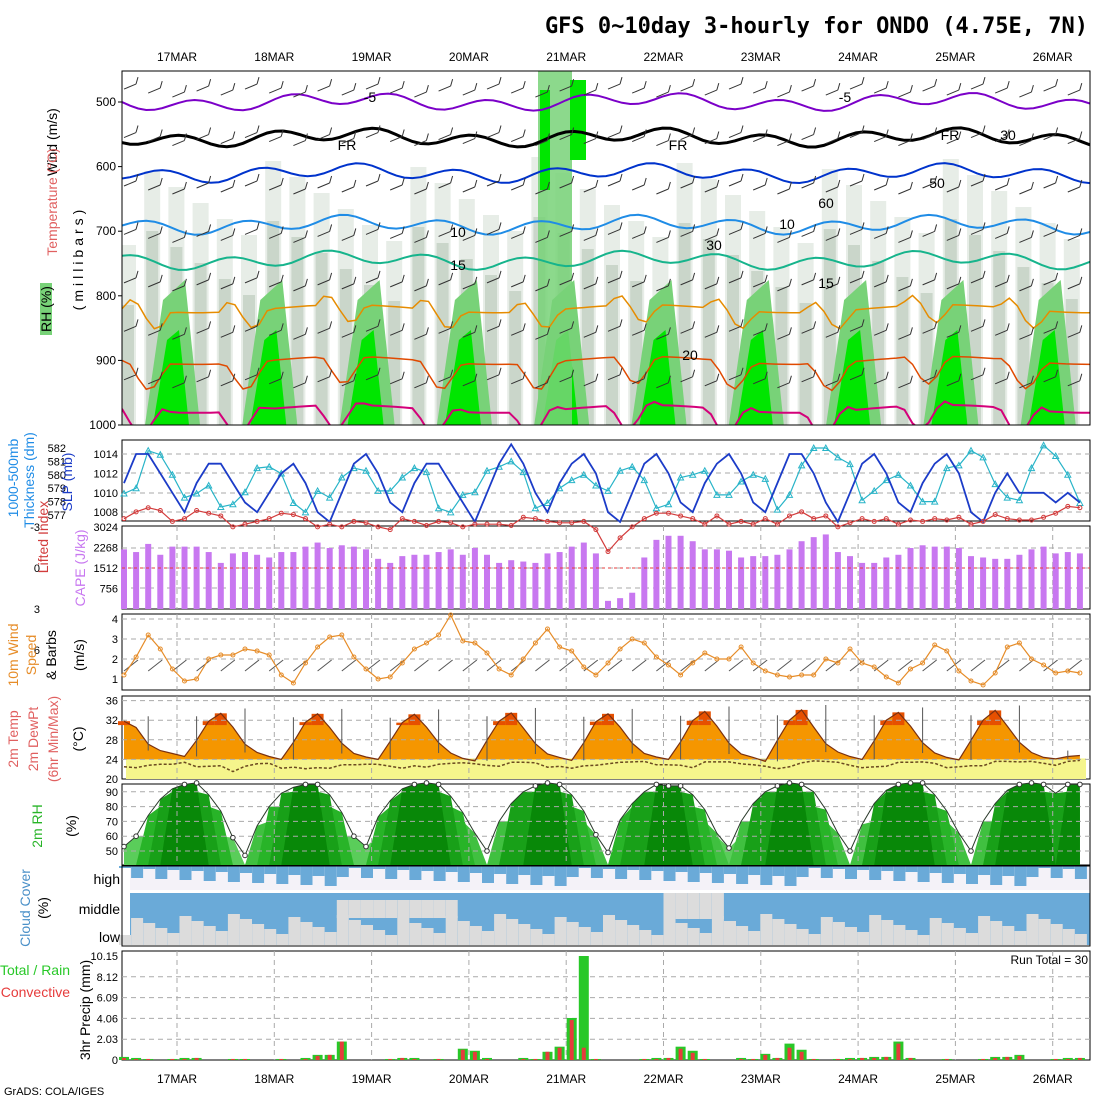  Describe the element at coordinates (112, 702) in the screenshot. I see `temp2m-tick-label: 36` at that location.